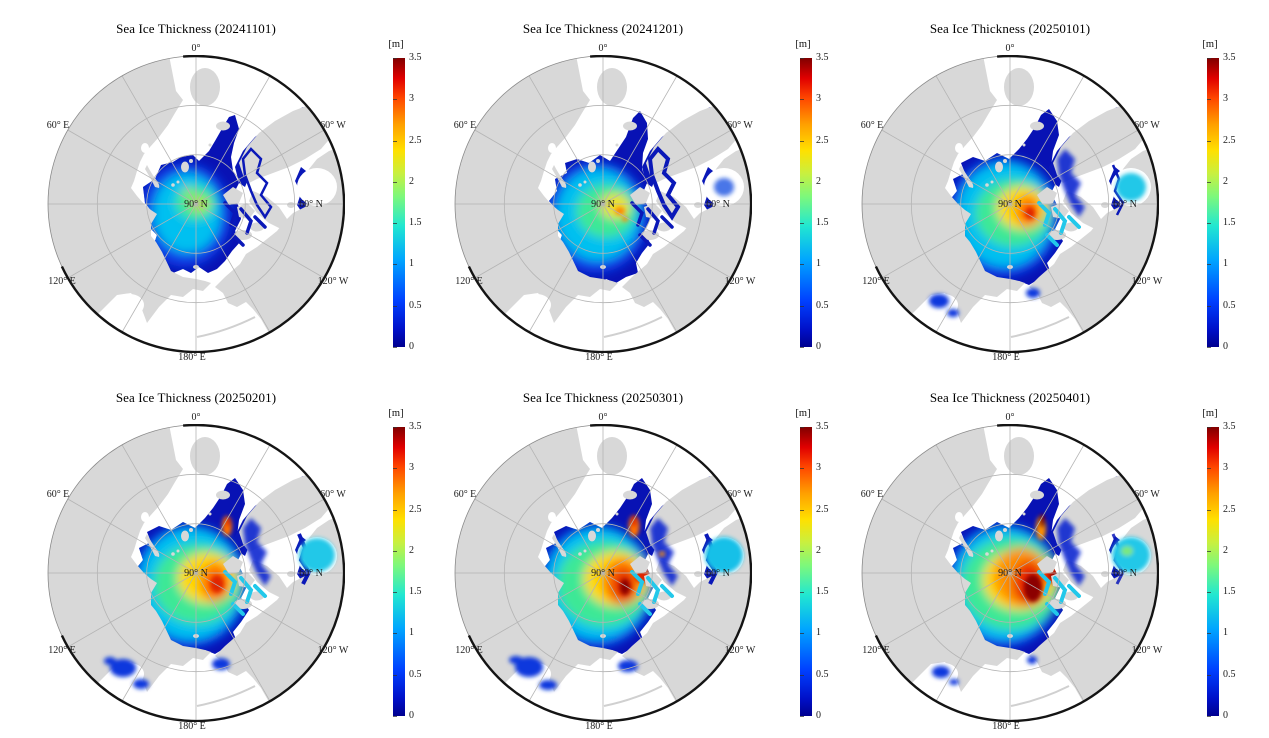  Describe the element at coordinates (603, 397) in the screenshot. I see `panel-title: Sea Ice Thickness (20250301)` at that location.